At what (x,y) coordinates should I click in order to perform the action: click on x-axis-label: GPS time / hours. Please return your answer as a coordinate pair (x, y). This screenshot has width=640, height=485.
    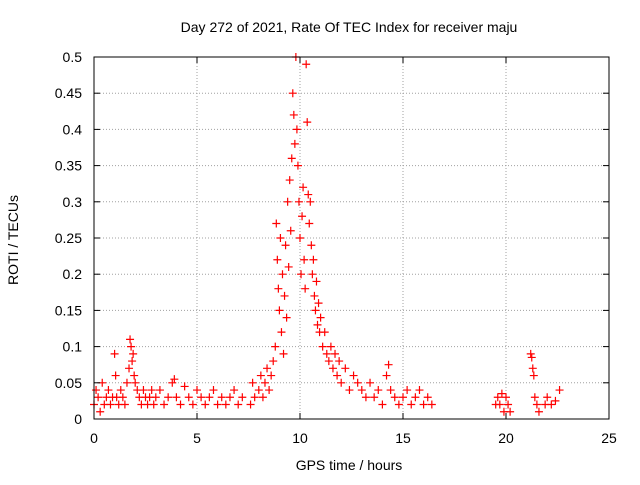
    Looking at the image, I should click on (349, 465).